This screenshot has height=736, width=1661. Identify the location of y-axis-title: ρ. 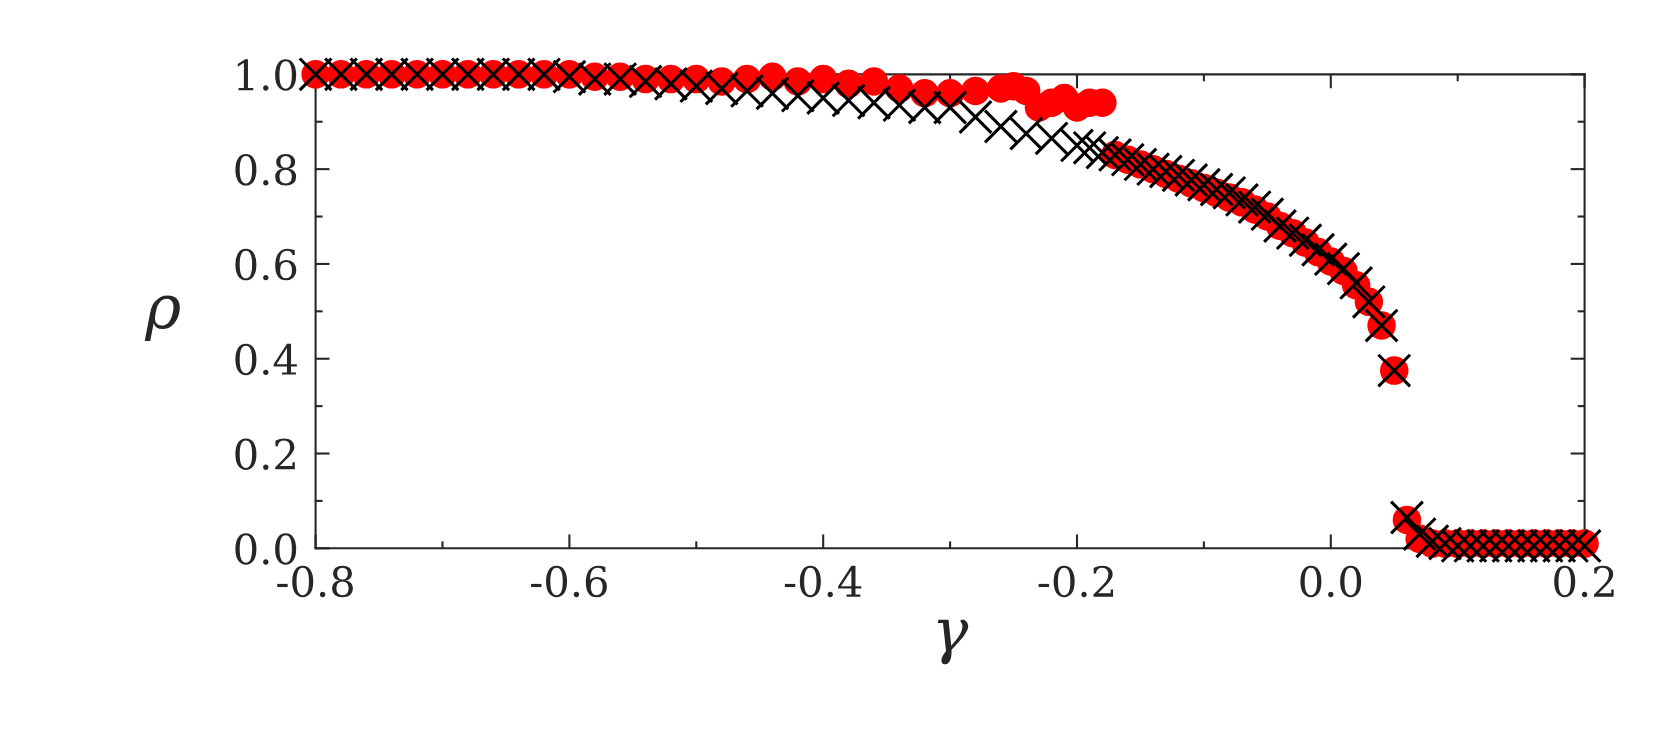
(162, 318).